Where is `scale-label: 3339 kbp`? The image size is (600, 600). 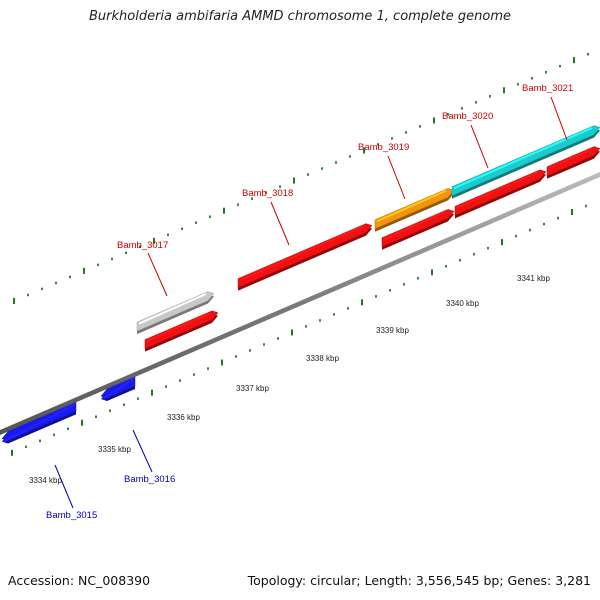 scale-label: 3339 kbp is located at coordinates (392, 330).